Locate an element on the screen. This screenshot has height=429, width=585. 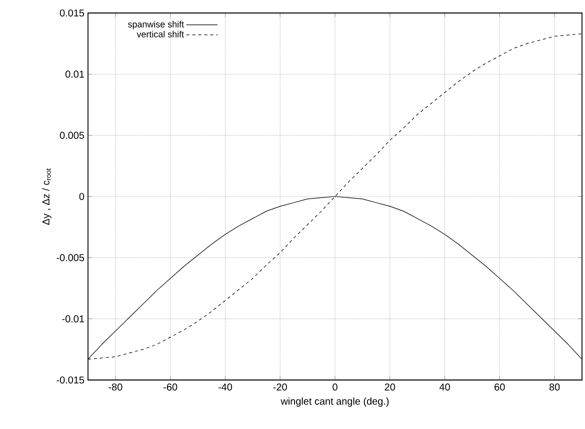
x-tick-label: 40 is located at coordinates (444, 387).